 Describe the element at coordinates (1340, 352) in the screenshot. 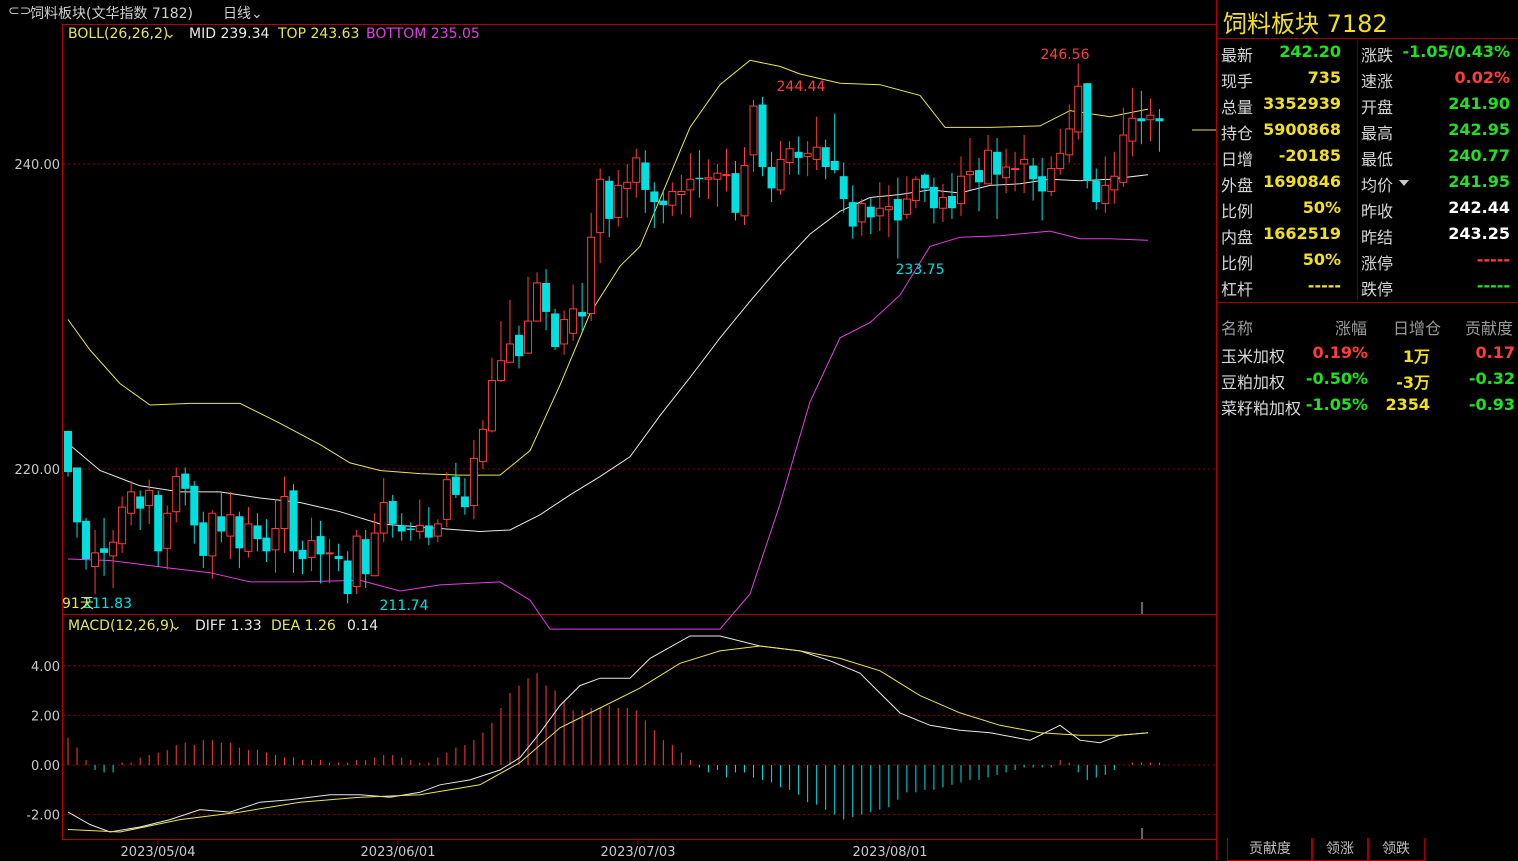

I see `sector-change: 0.19%` at that location.